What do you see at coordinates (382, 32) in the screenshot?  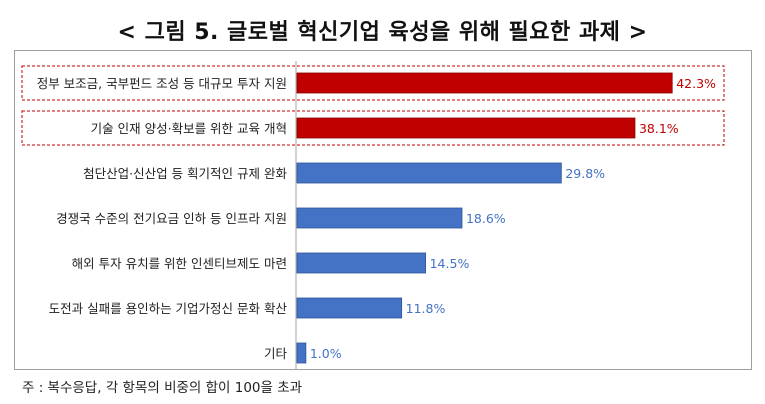 I see `chart-title: < 그림 5. 글로벌 혁신기업 육성을 위해 필요한 과제 >` at bounding box center [382, 32].